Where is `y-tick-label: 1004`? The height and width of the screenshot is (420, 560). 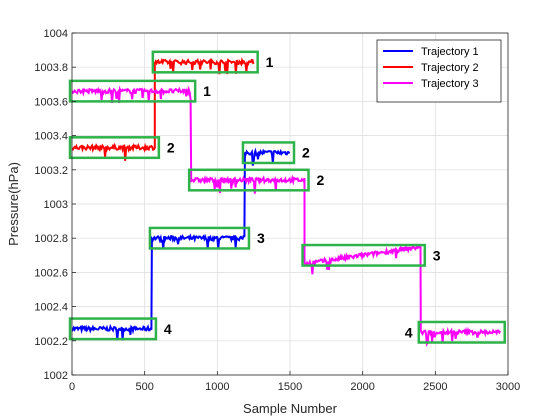 y-tick-label: 1004 is located at coordinates (56, 34).